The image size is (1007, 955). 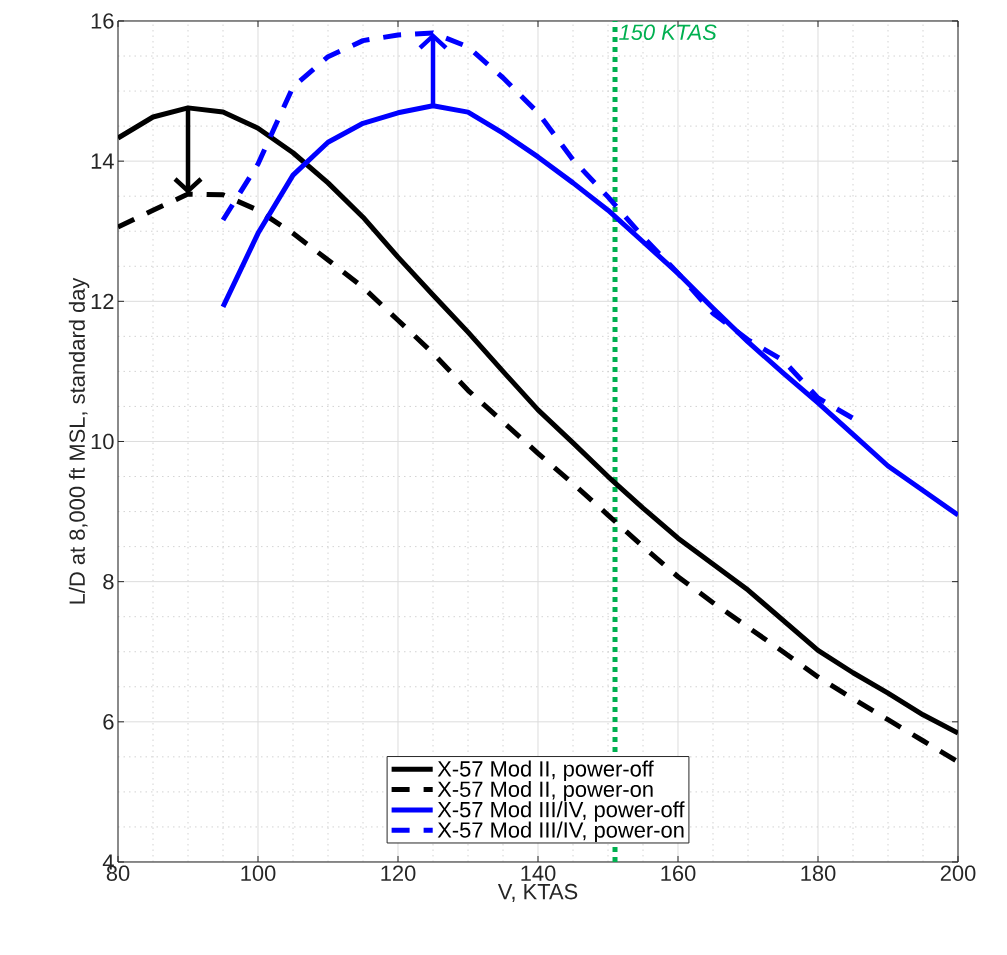 What do you see at coordinates (668, 32) in the screenshot?
I see `ref-line-label: 150 KTAS` at bounding box center [668, 32].